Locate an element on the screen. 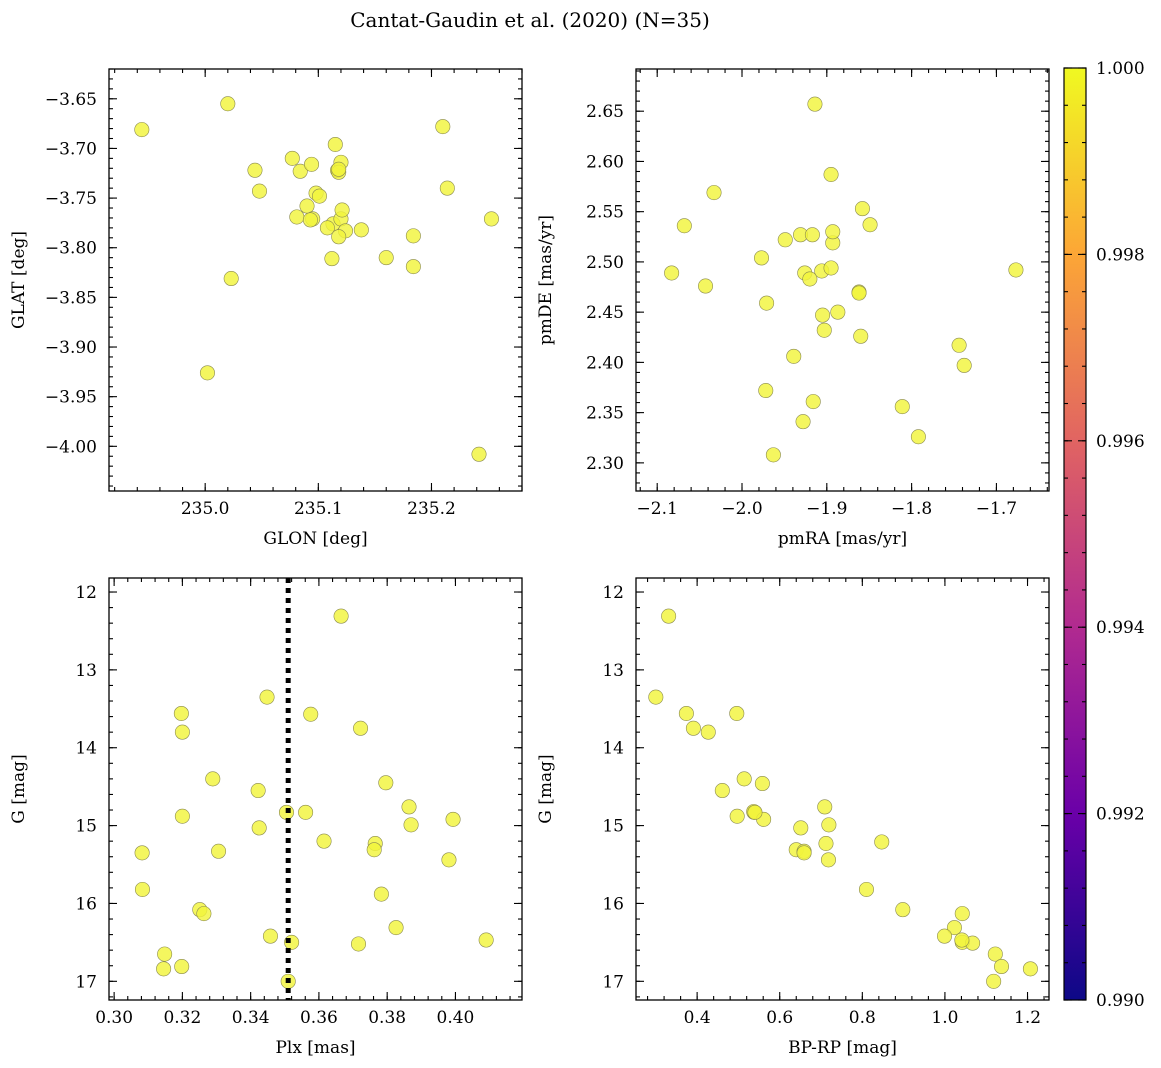  x-tick-label: 235.0 is located at coordinates (205, 509).